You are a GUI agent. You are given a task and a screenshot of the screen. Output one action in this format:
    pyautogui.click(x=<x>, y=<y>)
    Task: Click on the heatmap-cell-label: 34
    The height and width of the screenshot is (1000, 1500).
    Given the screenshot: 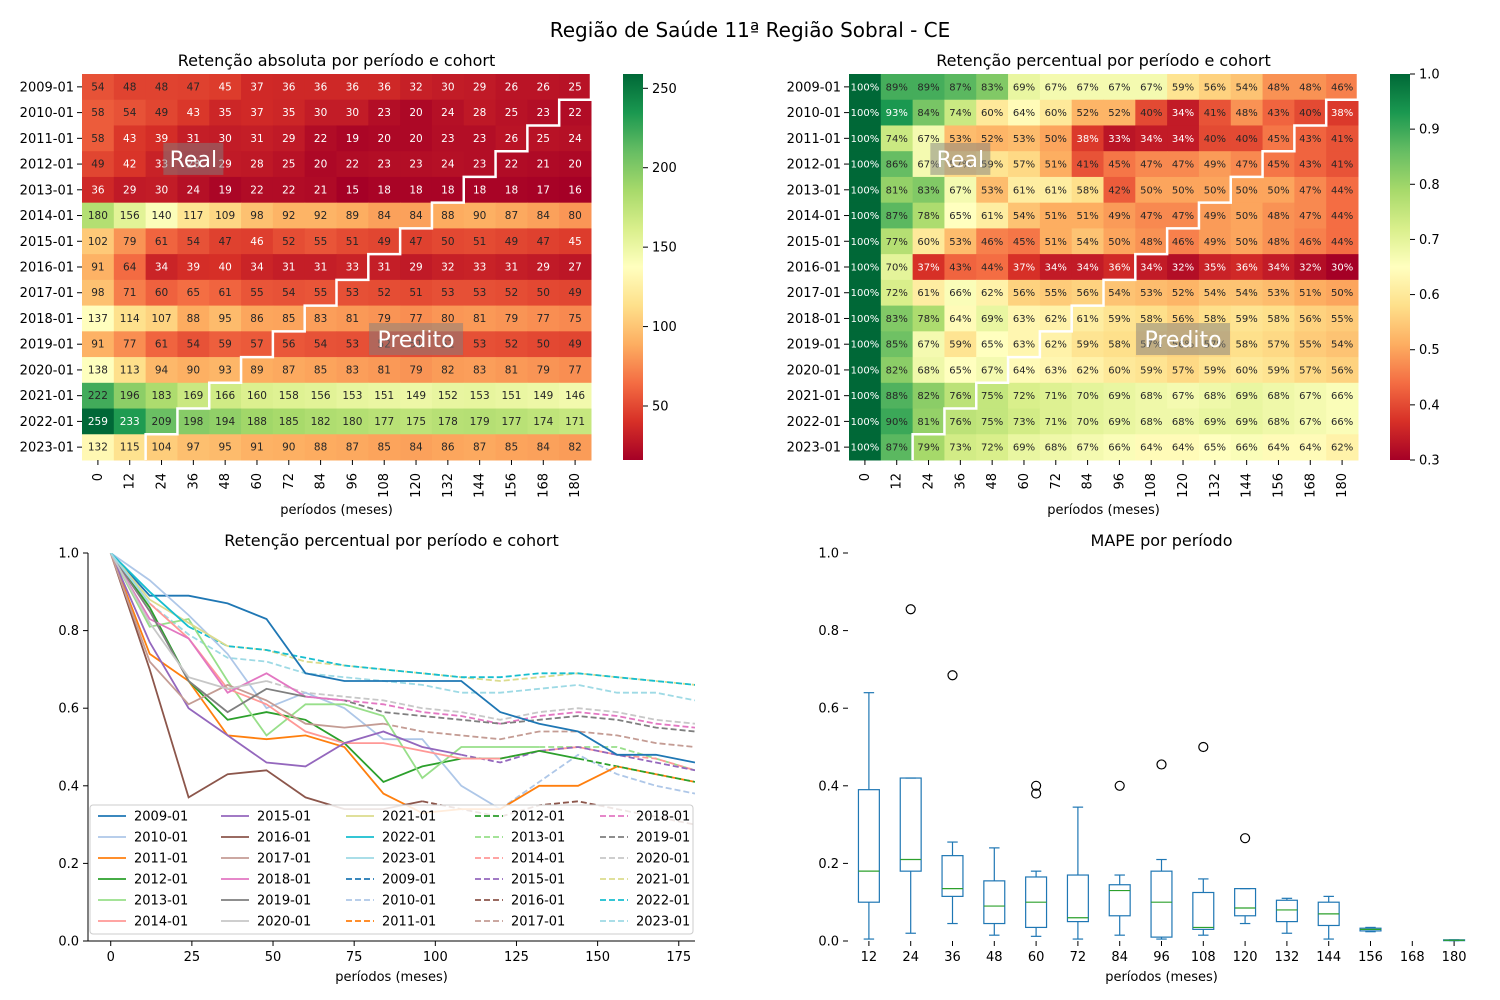 What is the action you would take?
    pyautogui.click(x=257, y=268)
    